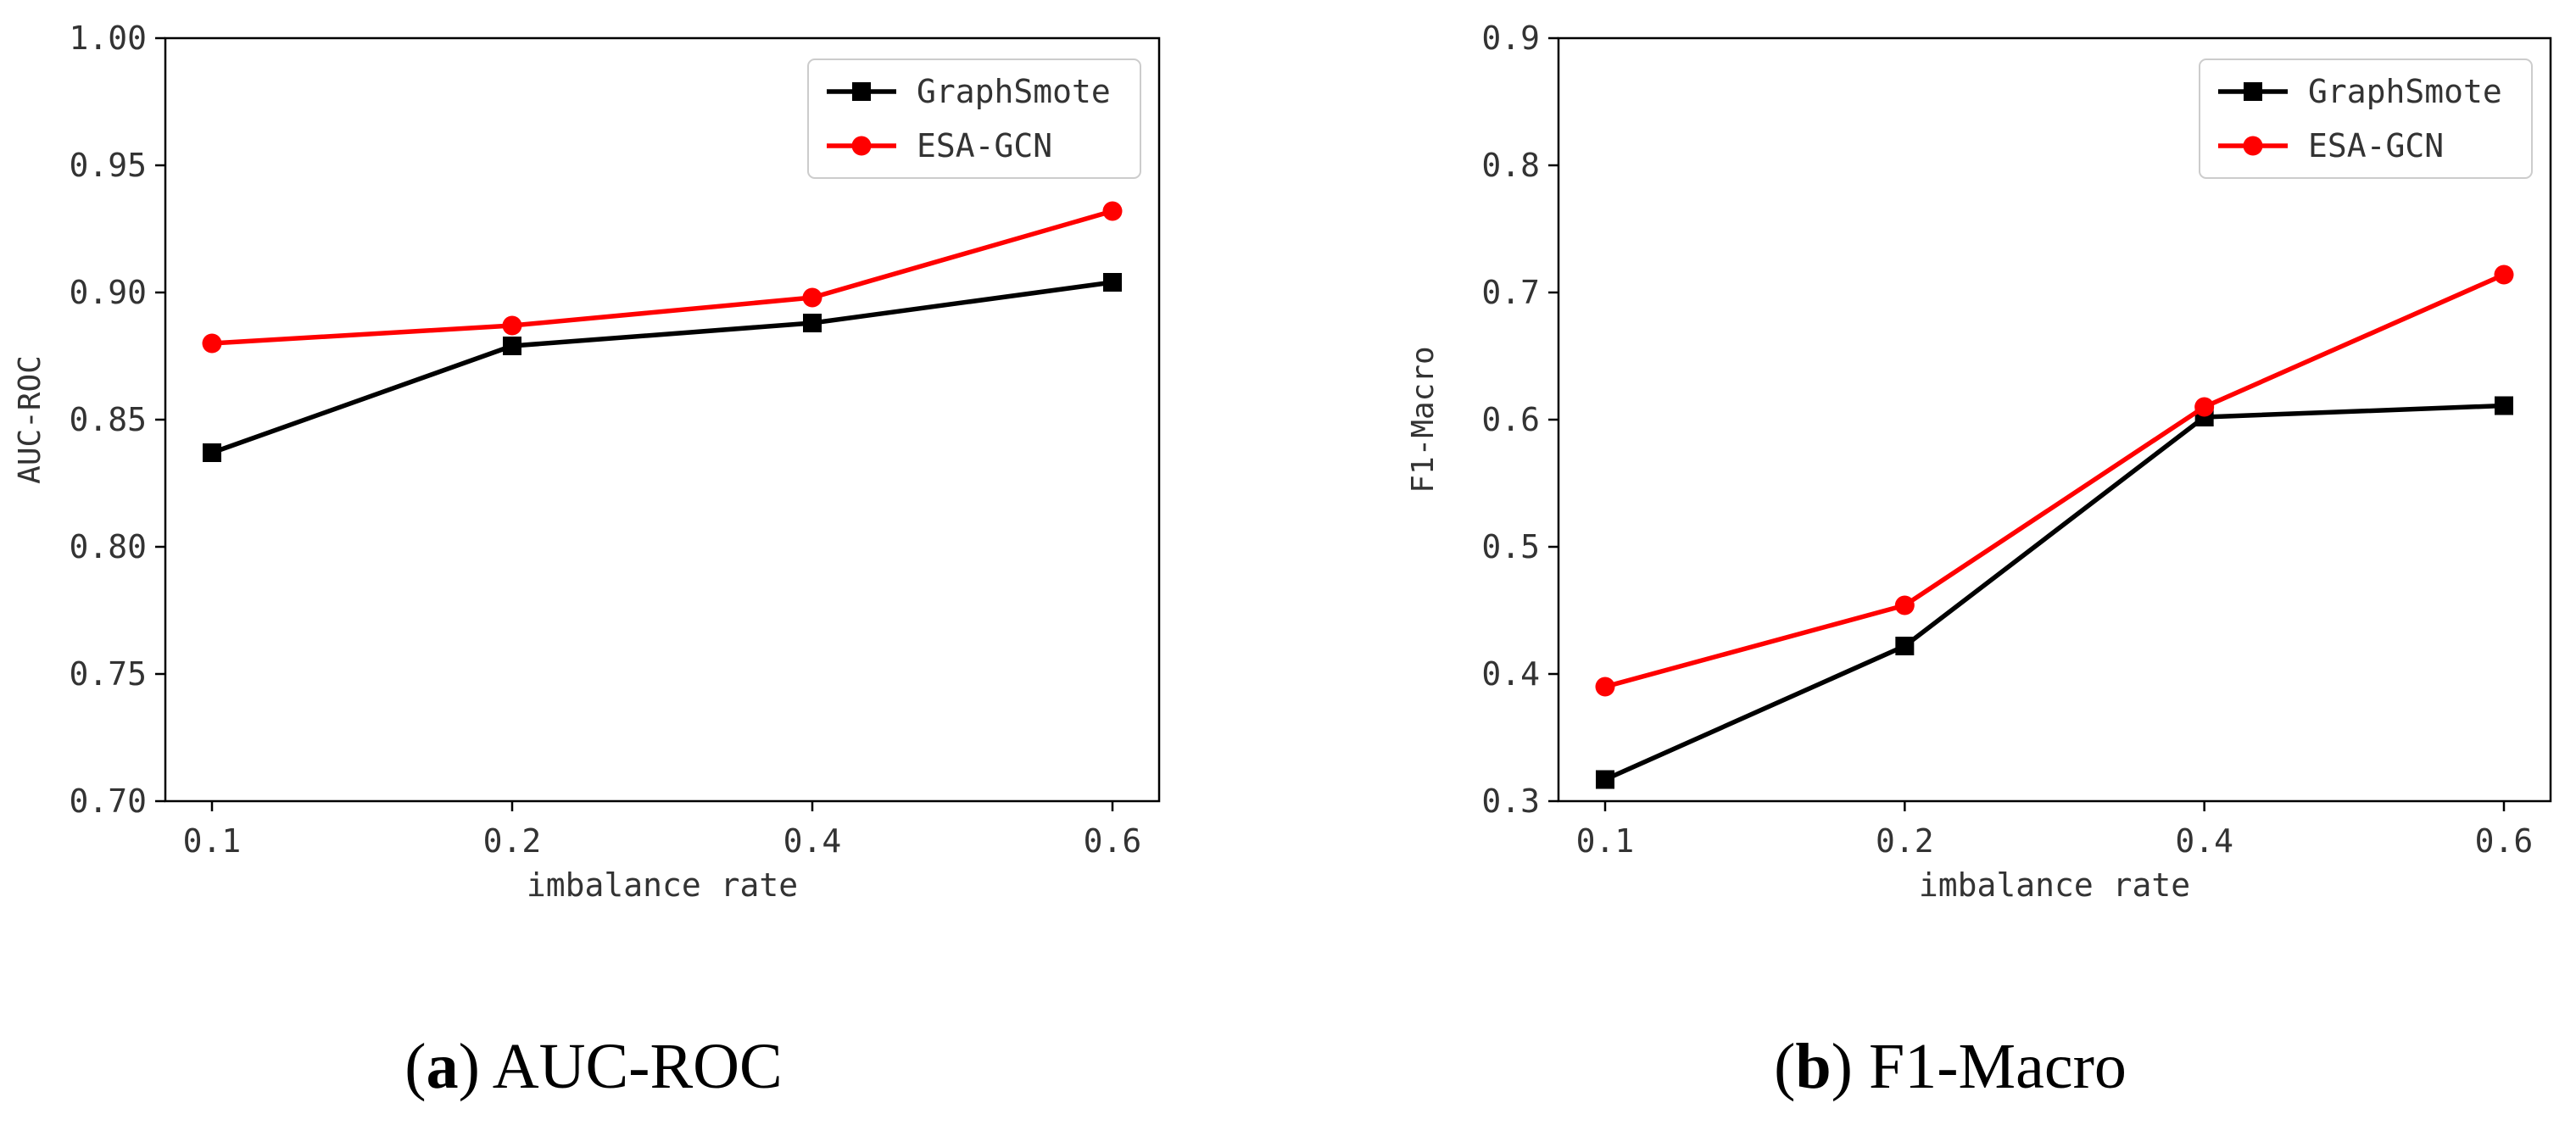 The image size is (2576, 1125). I want to click on x-tick-label-a: 0.6, so click(1113, 841).